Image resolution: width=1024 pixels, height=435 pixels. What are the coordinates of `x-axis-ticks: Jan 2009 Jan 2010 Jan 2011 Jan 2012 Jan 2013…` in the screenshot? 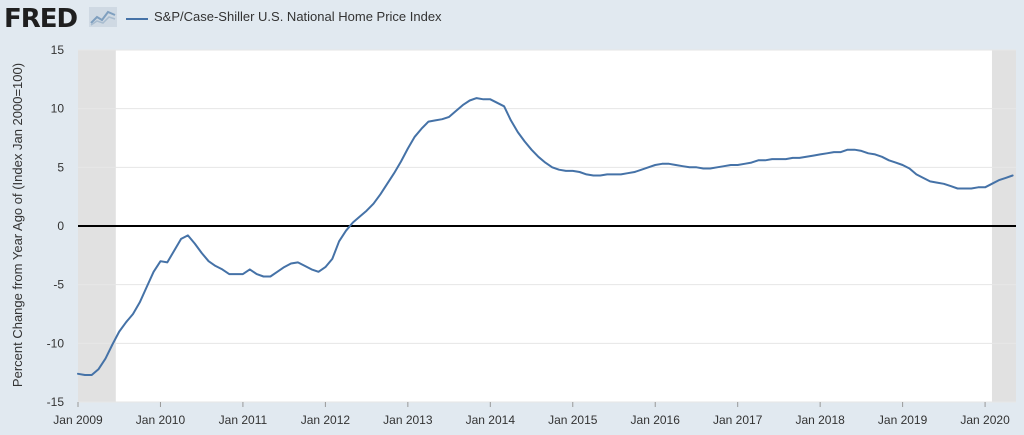 It's located at (531, 414).